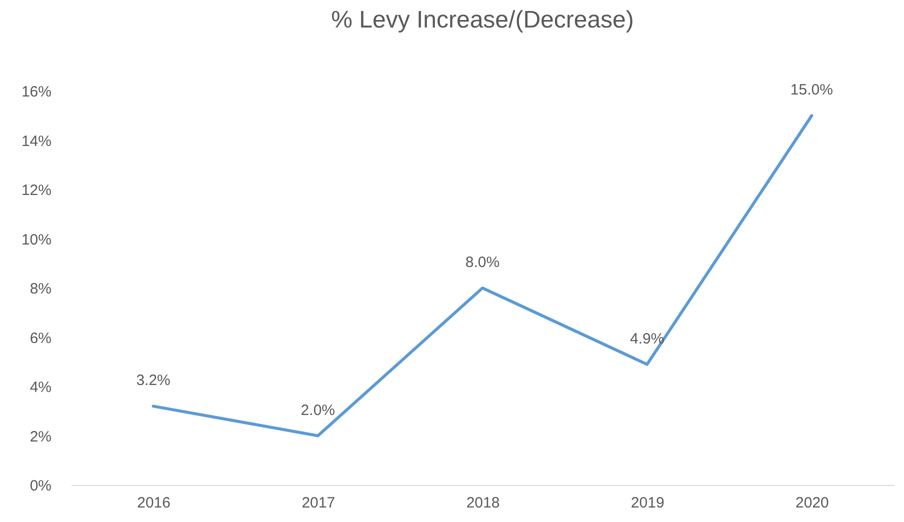  I want to click on x-tick-label: 2018, so click(483, 503).